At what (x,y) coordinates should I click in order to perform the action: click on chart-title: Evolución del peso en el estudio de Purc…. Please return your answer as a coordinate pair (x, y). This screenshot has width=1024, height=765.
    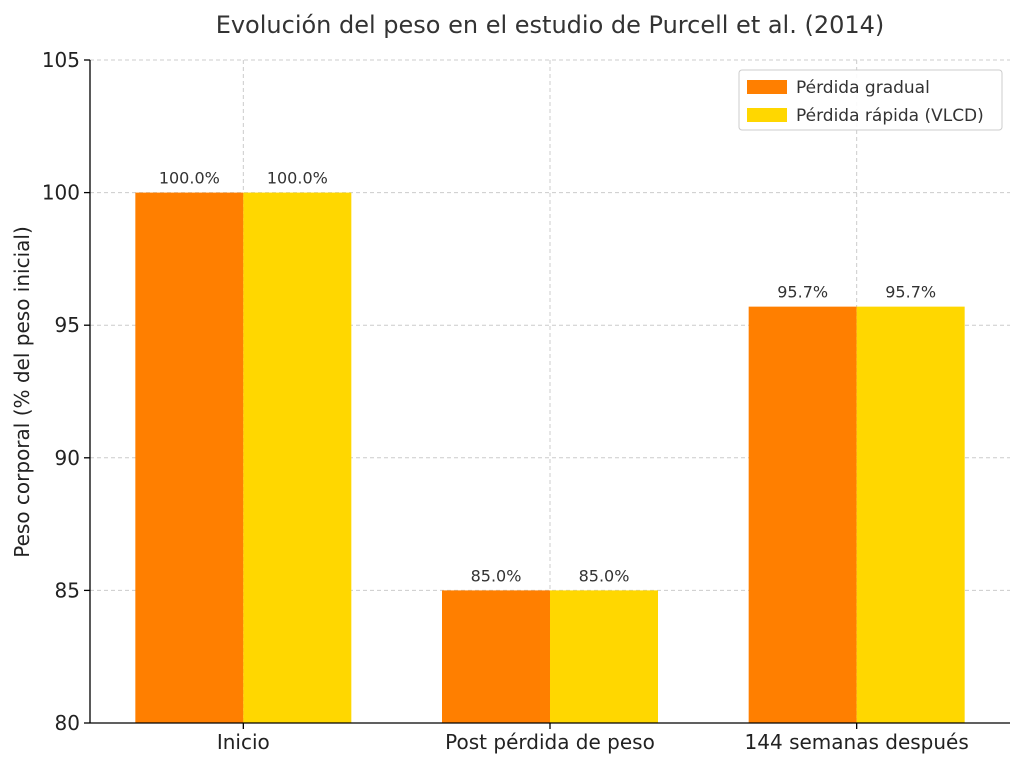
    Looking at the image, I should click on (550, 25).